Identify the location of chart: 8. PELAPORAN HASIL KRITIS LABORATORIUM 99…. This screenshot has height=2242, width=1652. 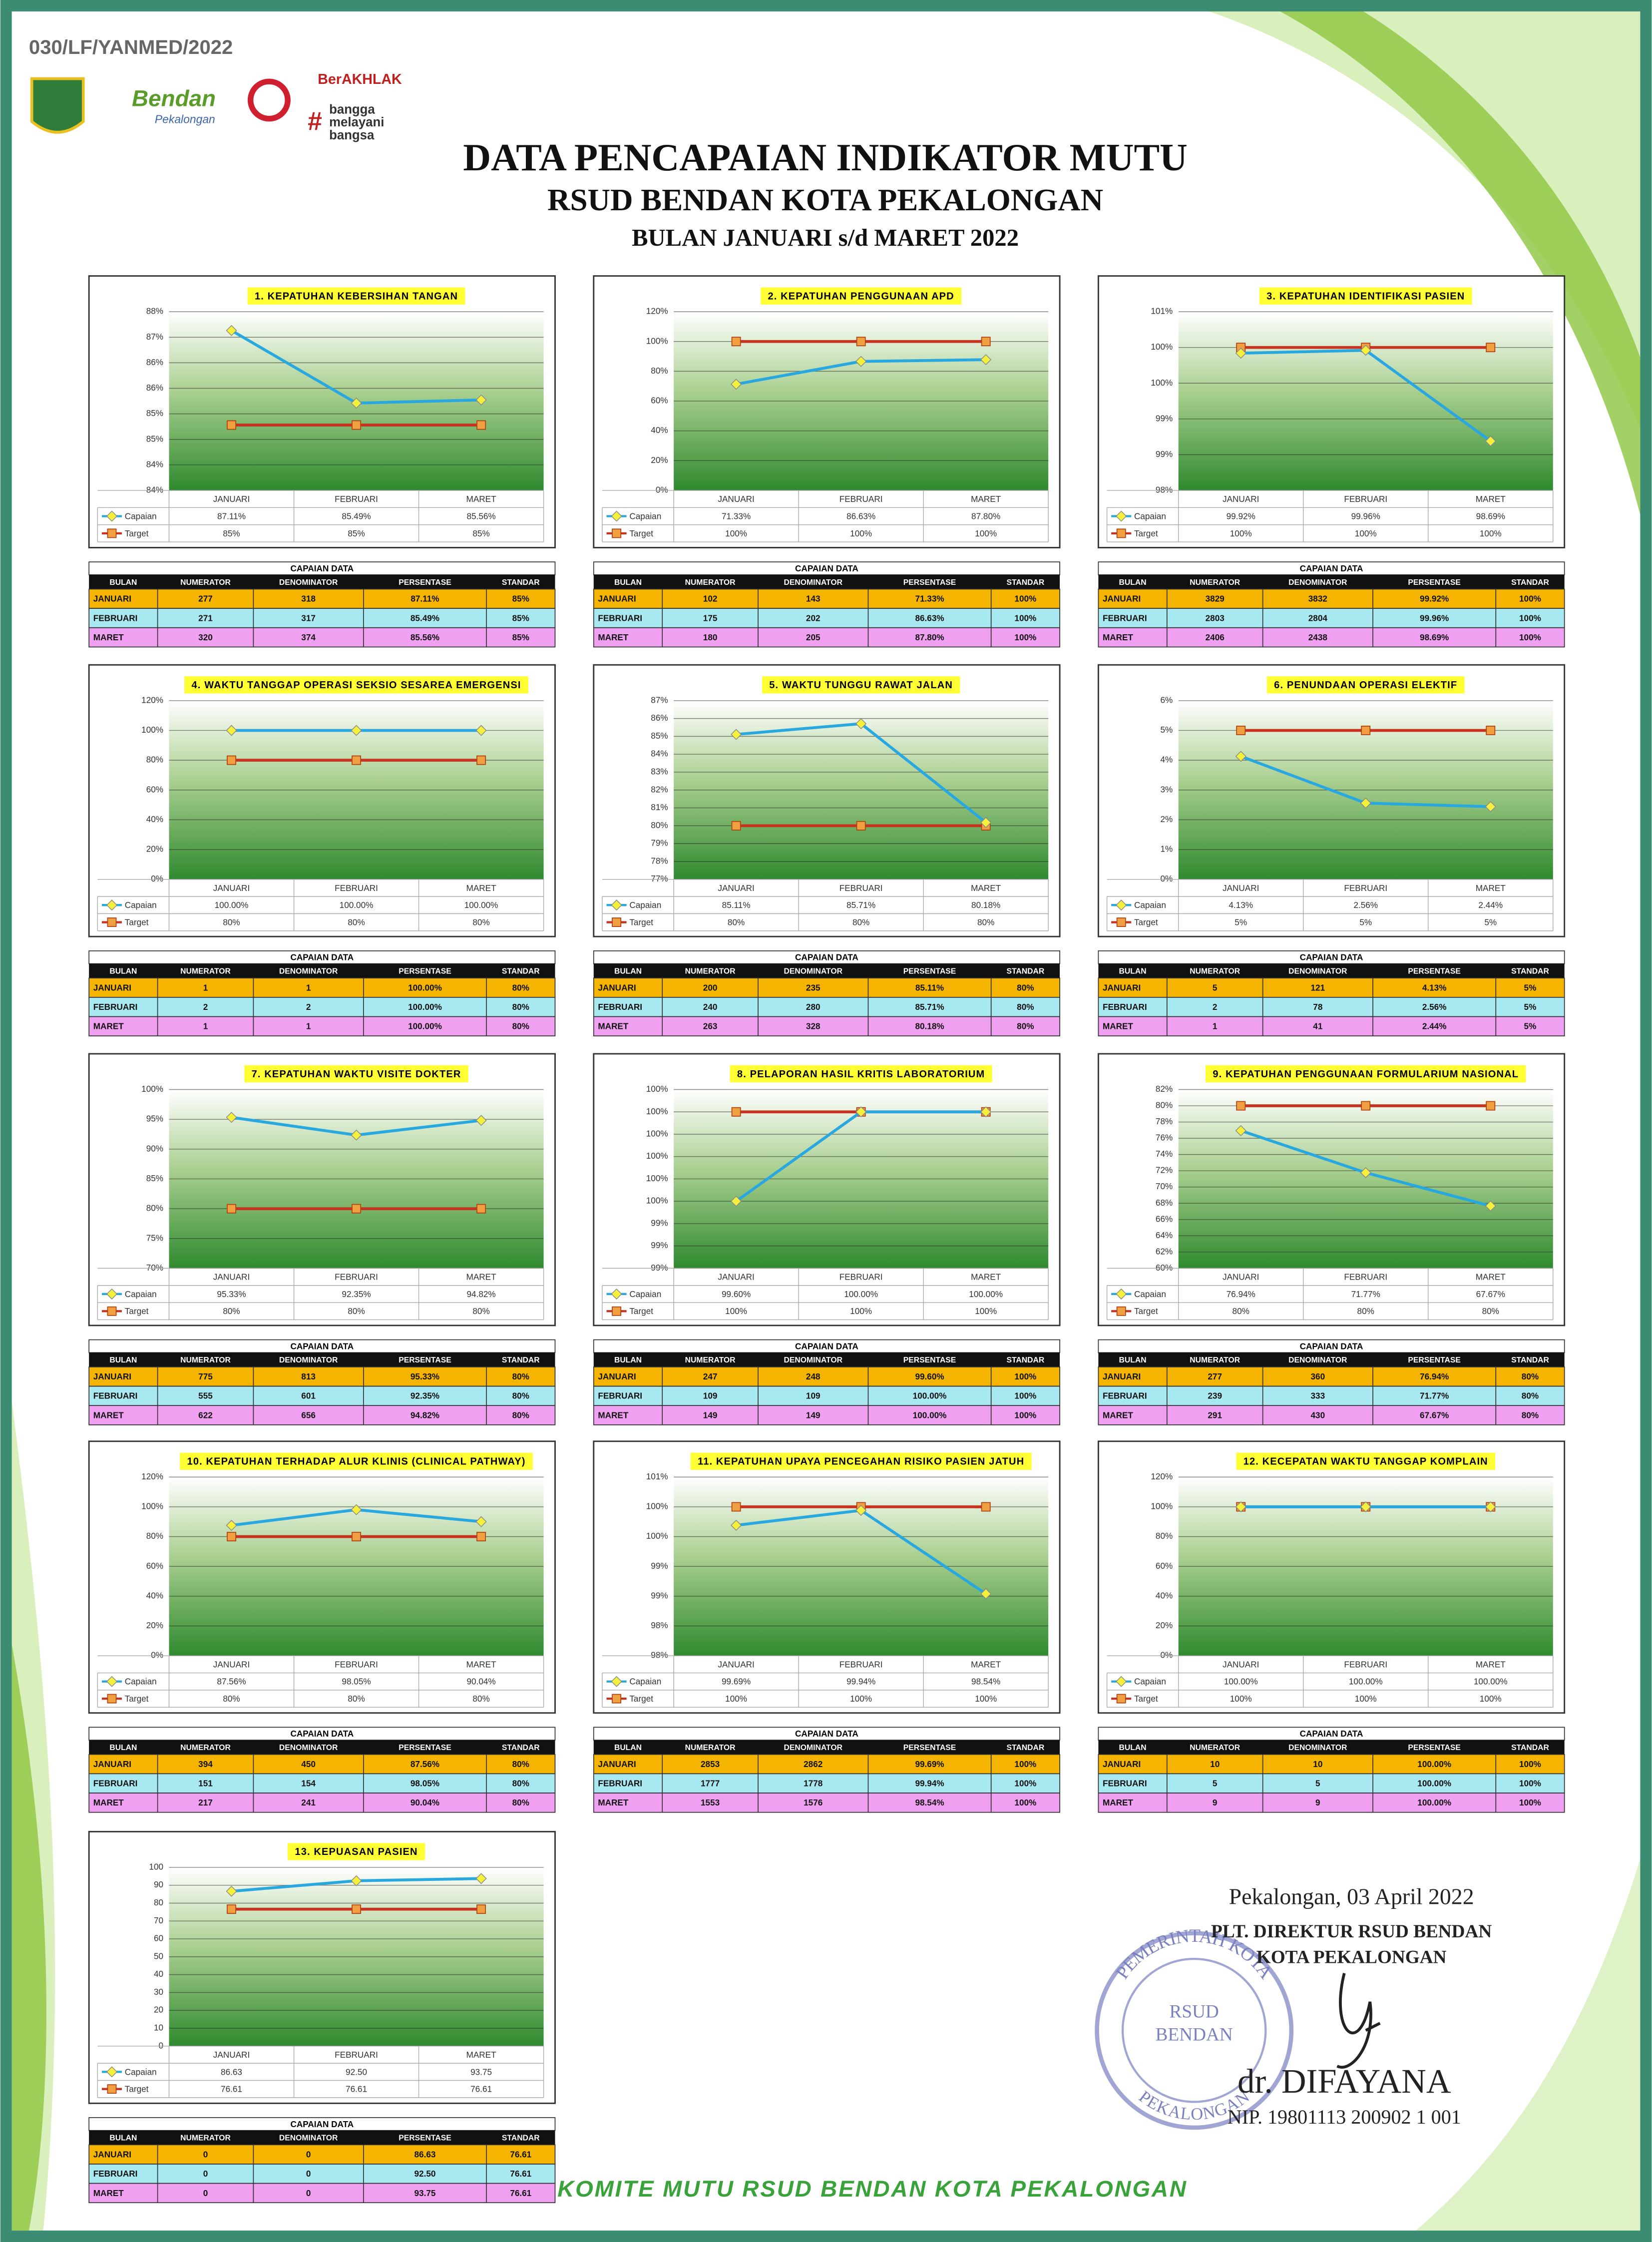
(827, 1239).